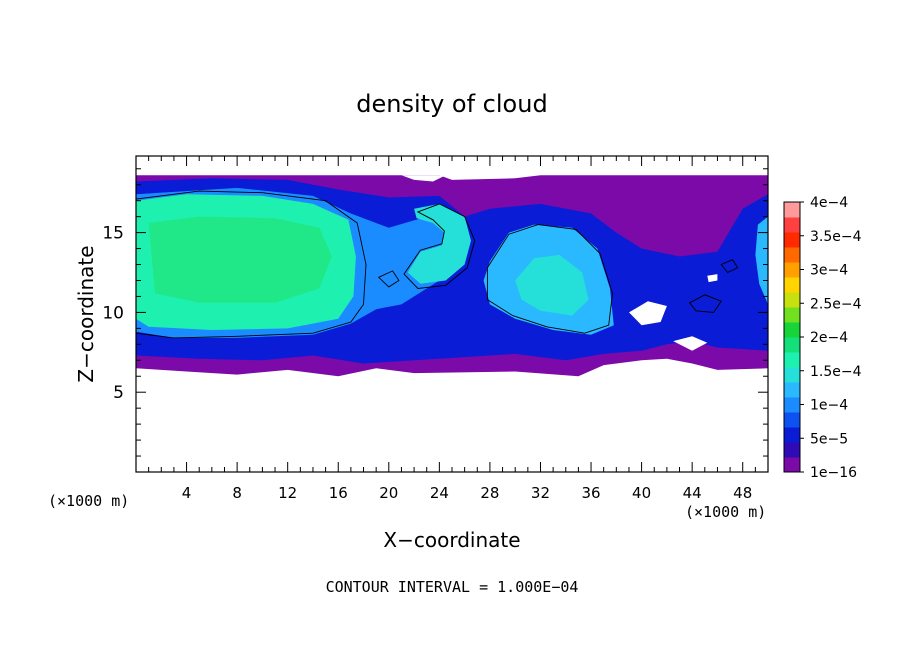 The image size is (904, 654). What do you see at coordinates (761, 260) in the screenshot?
I see `region-far-right-patch` at bounding box center [761, 260].